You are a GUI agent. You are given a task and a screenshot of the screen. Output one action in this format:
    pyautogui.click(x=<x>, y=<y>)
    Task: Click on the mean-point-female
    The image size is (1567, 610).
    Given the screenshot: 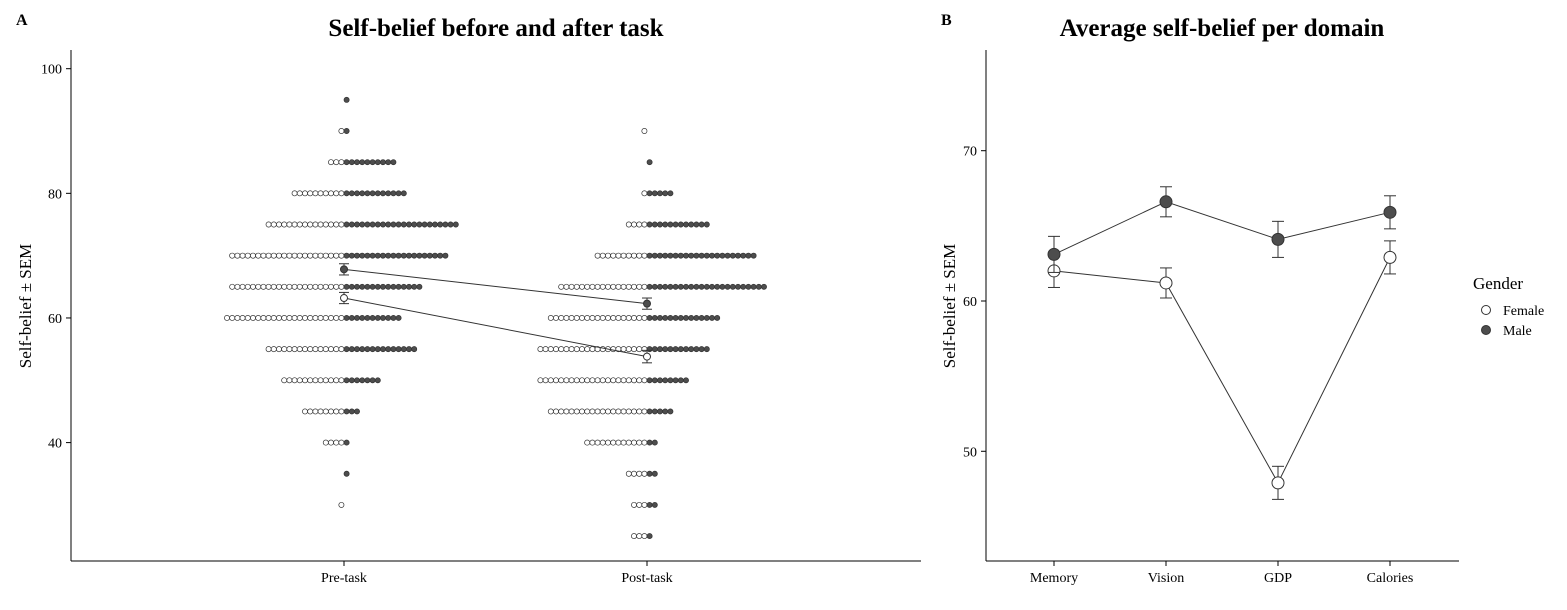 What is the action you would take?
    pyautogui.click(x=647, y=356)
    